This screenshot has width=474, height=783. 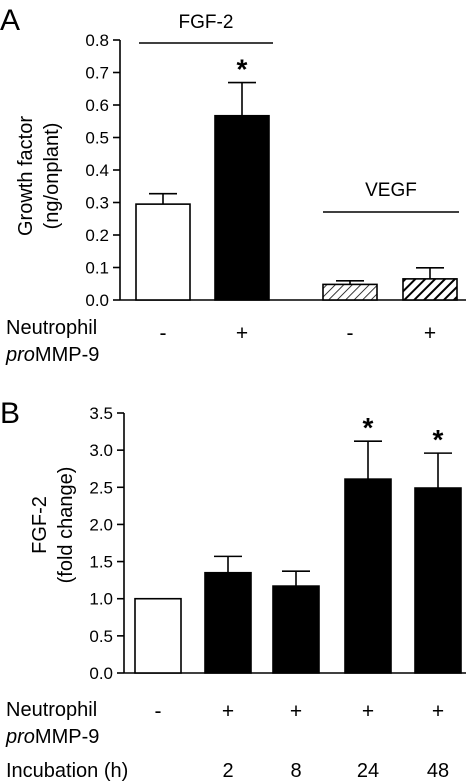 What do you see at coordinates (101, 636) in the screenshot?
I see `b-y-tick-label: 0.5` at bounding box center [101, 636].